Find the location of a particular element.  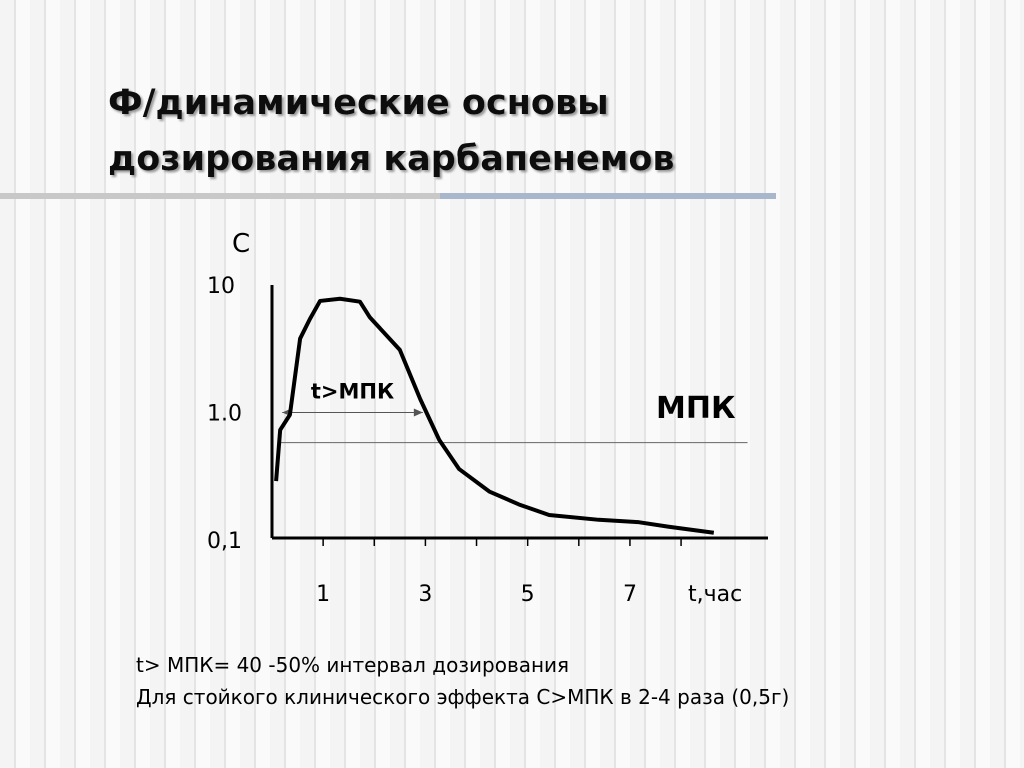

title-line: дозирования карбапенемов is located at coordinates (391, 159).